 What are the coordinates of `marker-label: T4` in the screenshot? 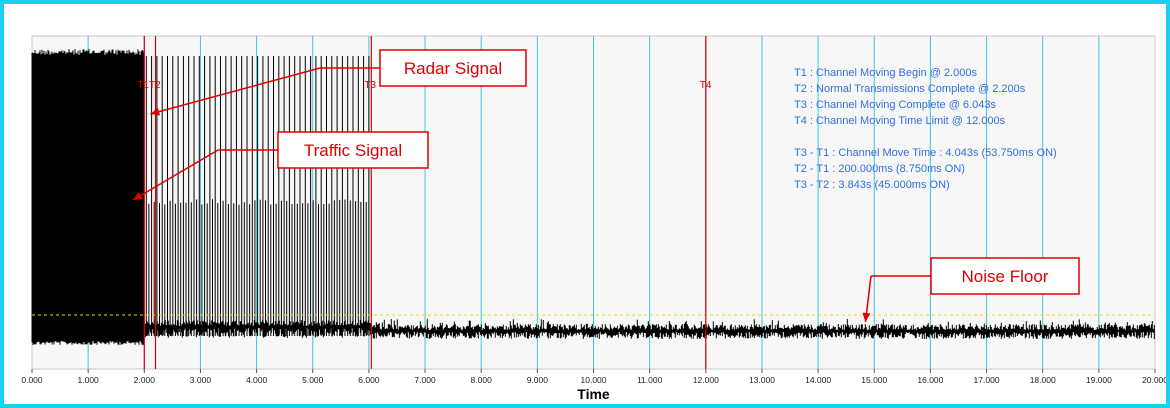 It's located at (706, 85).